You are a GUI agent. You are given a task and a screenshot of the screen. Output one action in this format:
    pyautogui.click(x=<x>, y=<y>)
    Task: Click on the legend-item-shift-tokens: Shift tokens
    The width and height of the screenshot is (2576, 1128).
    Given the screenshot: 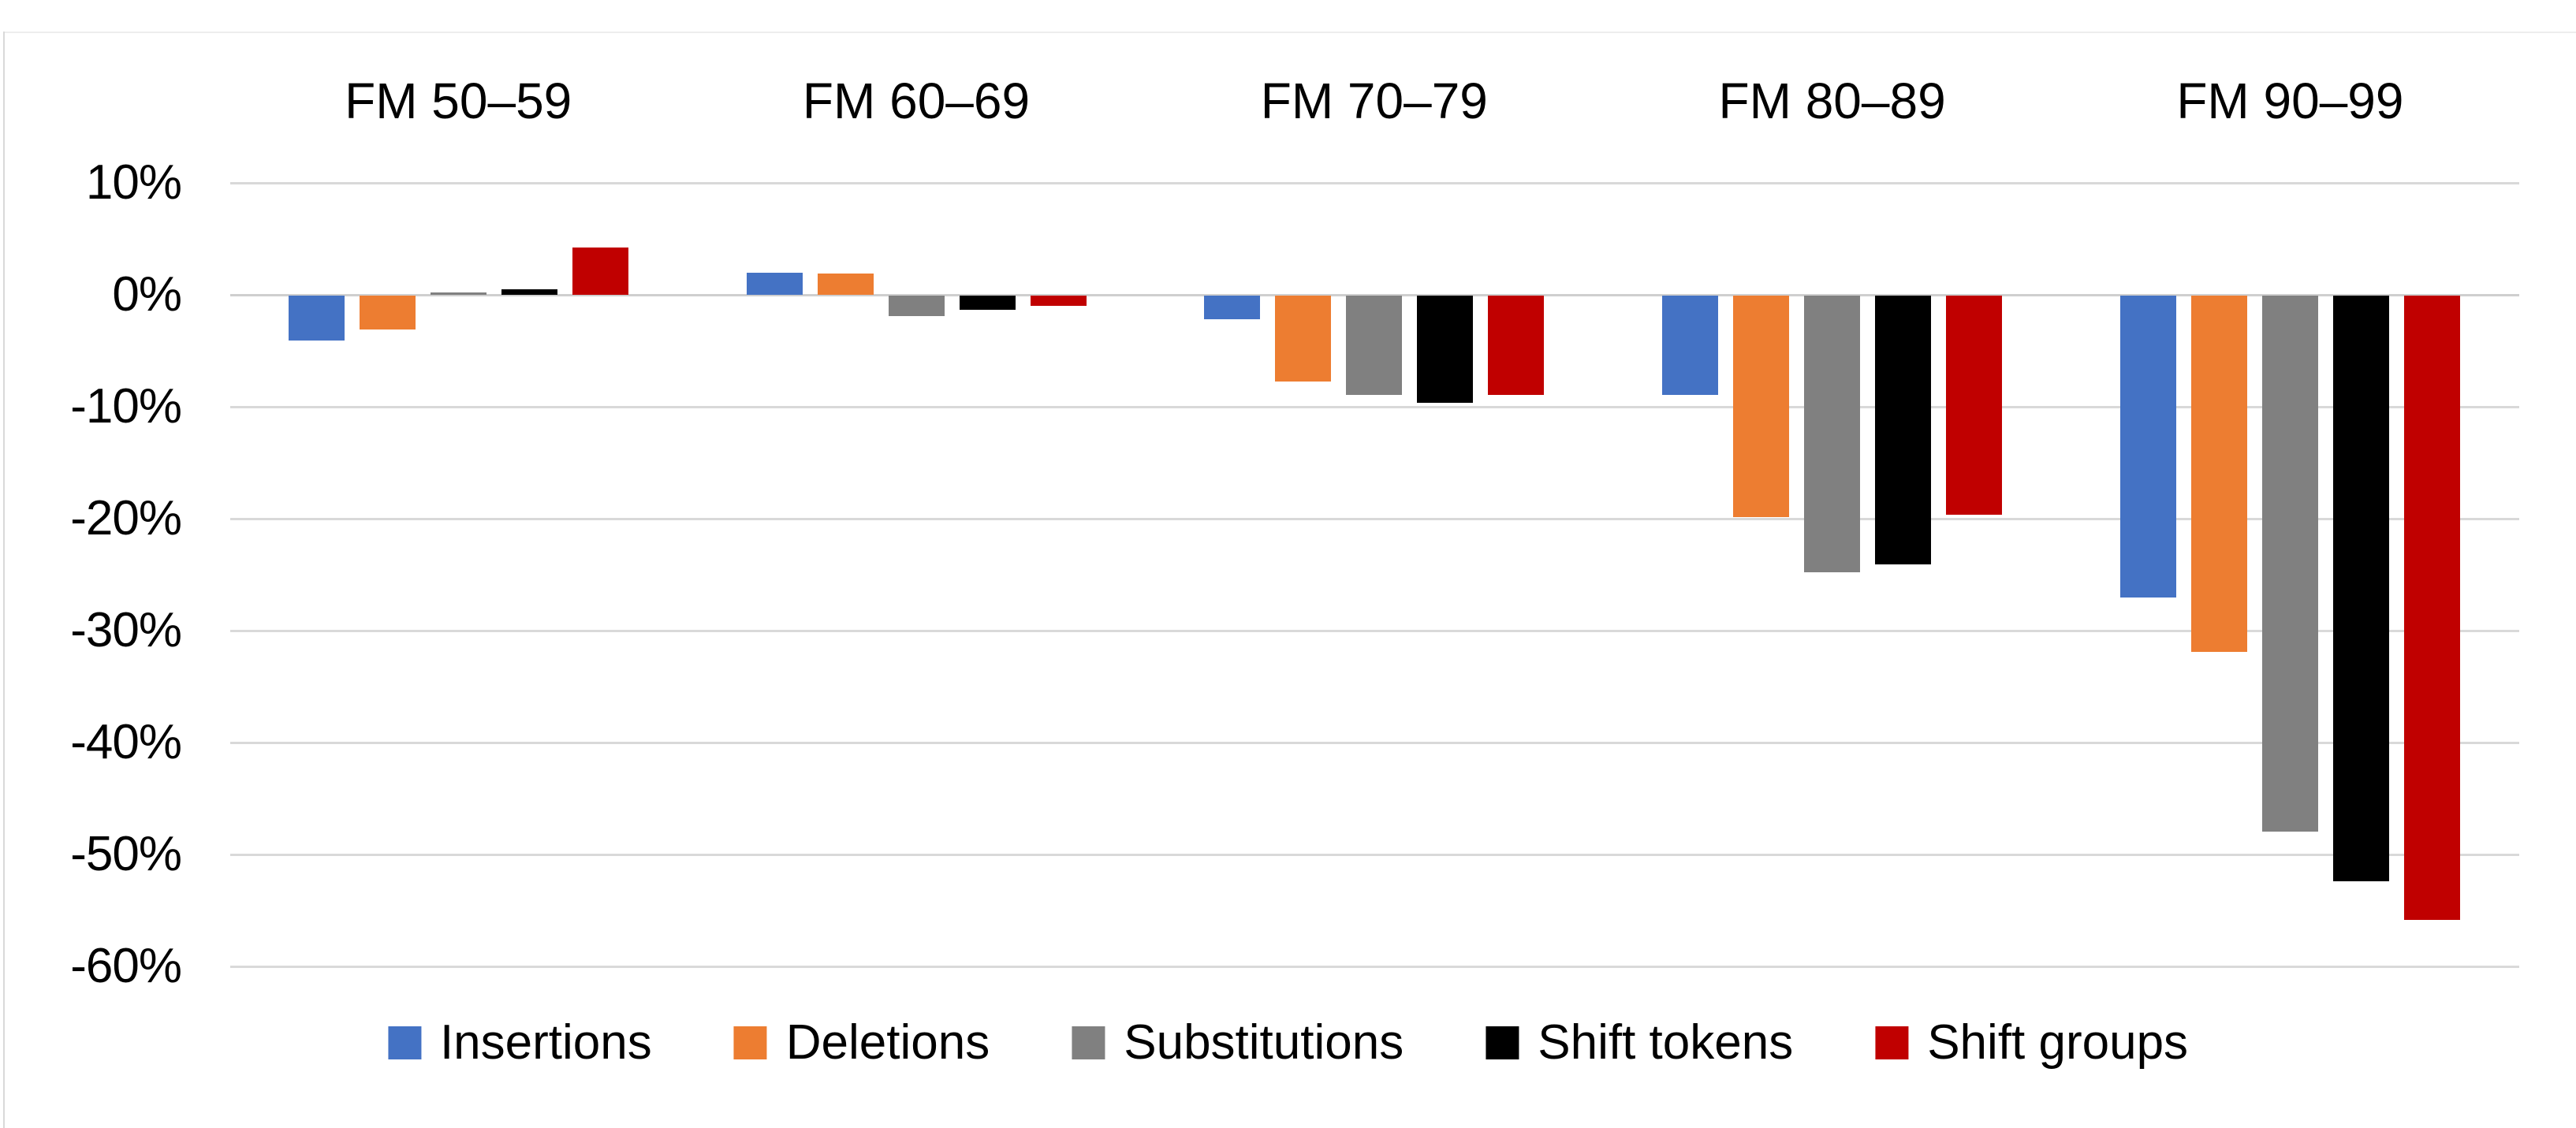 What is the action you would take?
    pyautogui.click(x=1640, y=1043)
    